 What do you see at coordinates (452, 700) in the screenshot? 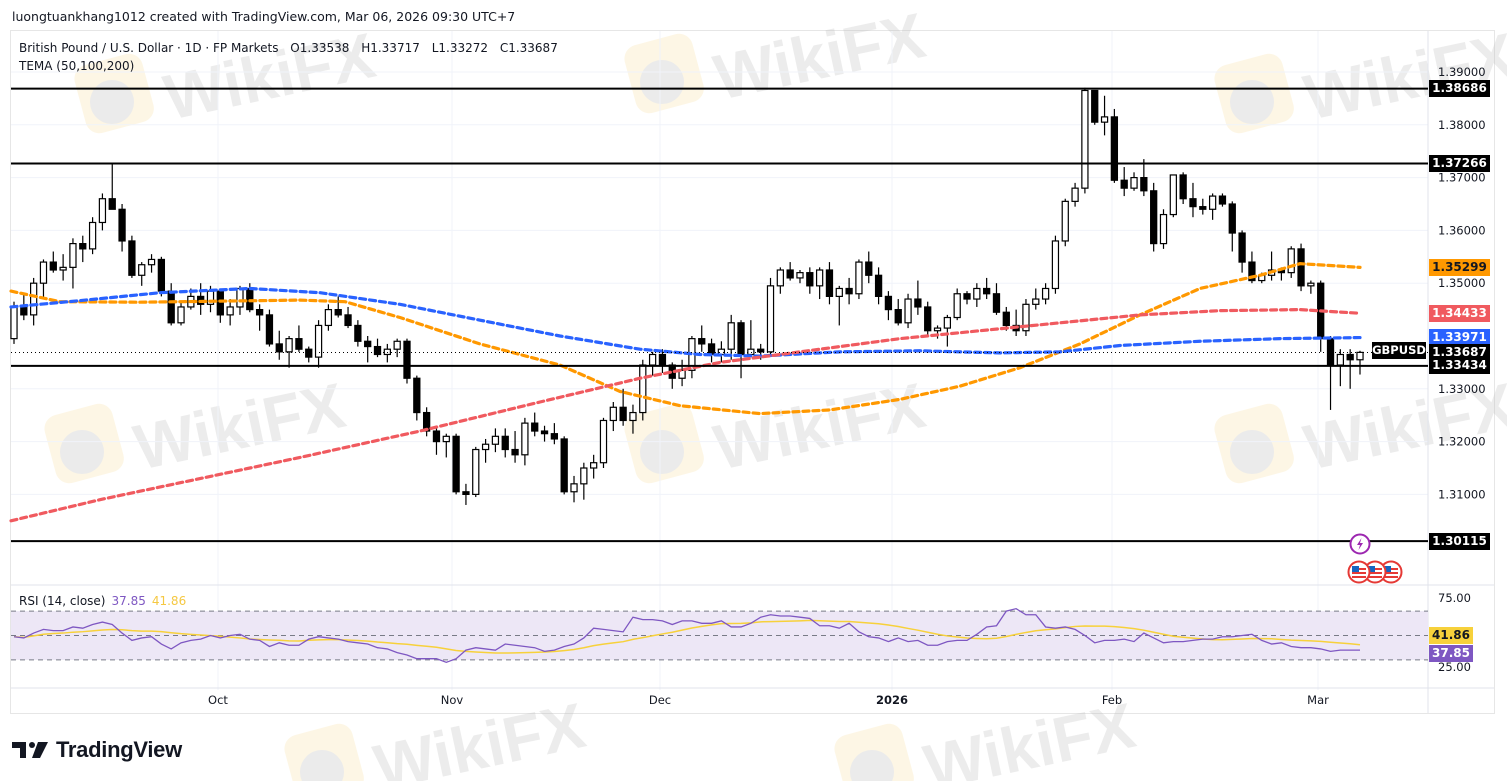
I see `time-tick-label: Nov` at bounding box center [452, 700].